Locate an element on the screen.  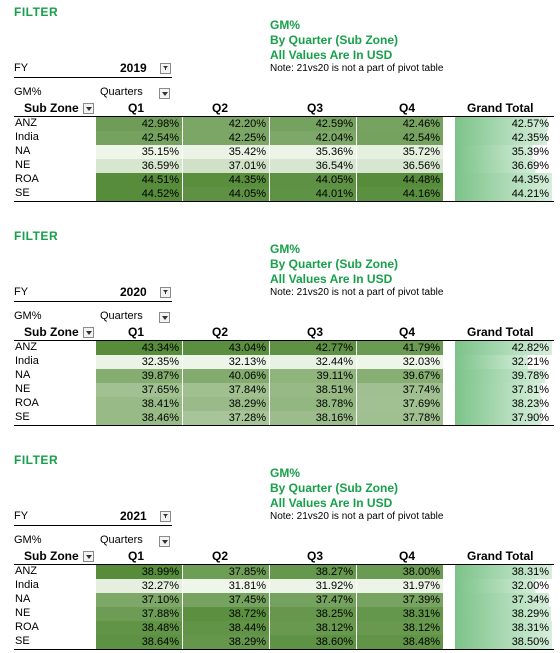
value-cell: 35.42% is located at coordinates (226, 152).